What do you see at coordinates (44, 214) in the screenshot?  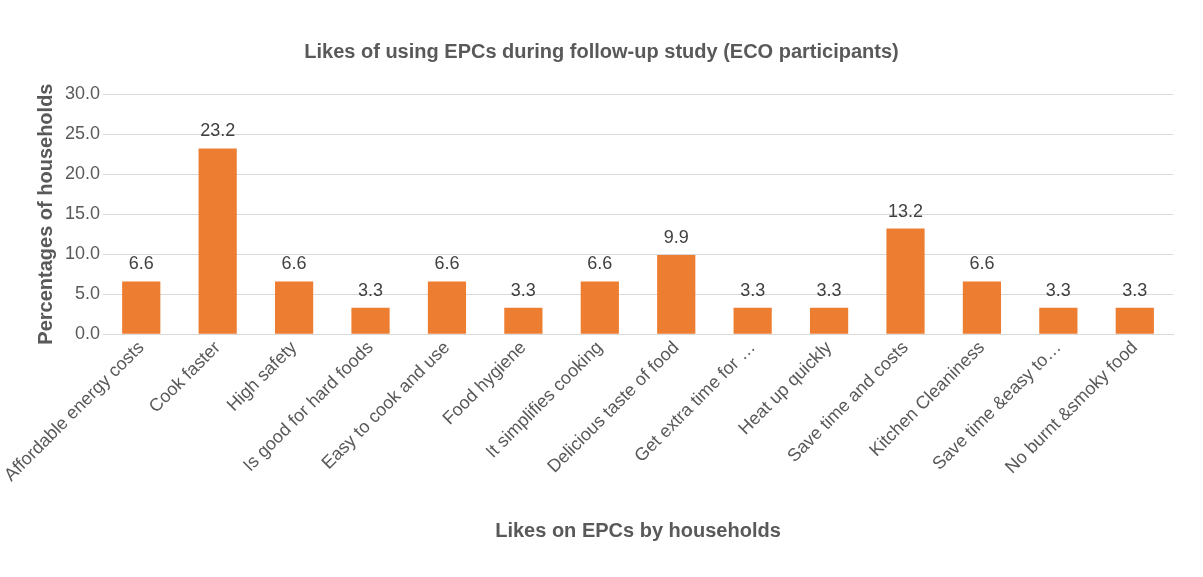 I see `y-axis-title: Percentages of households` at bounding box center [44, 214].